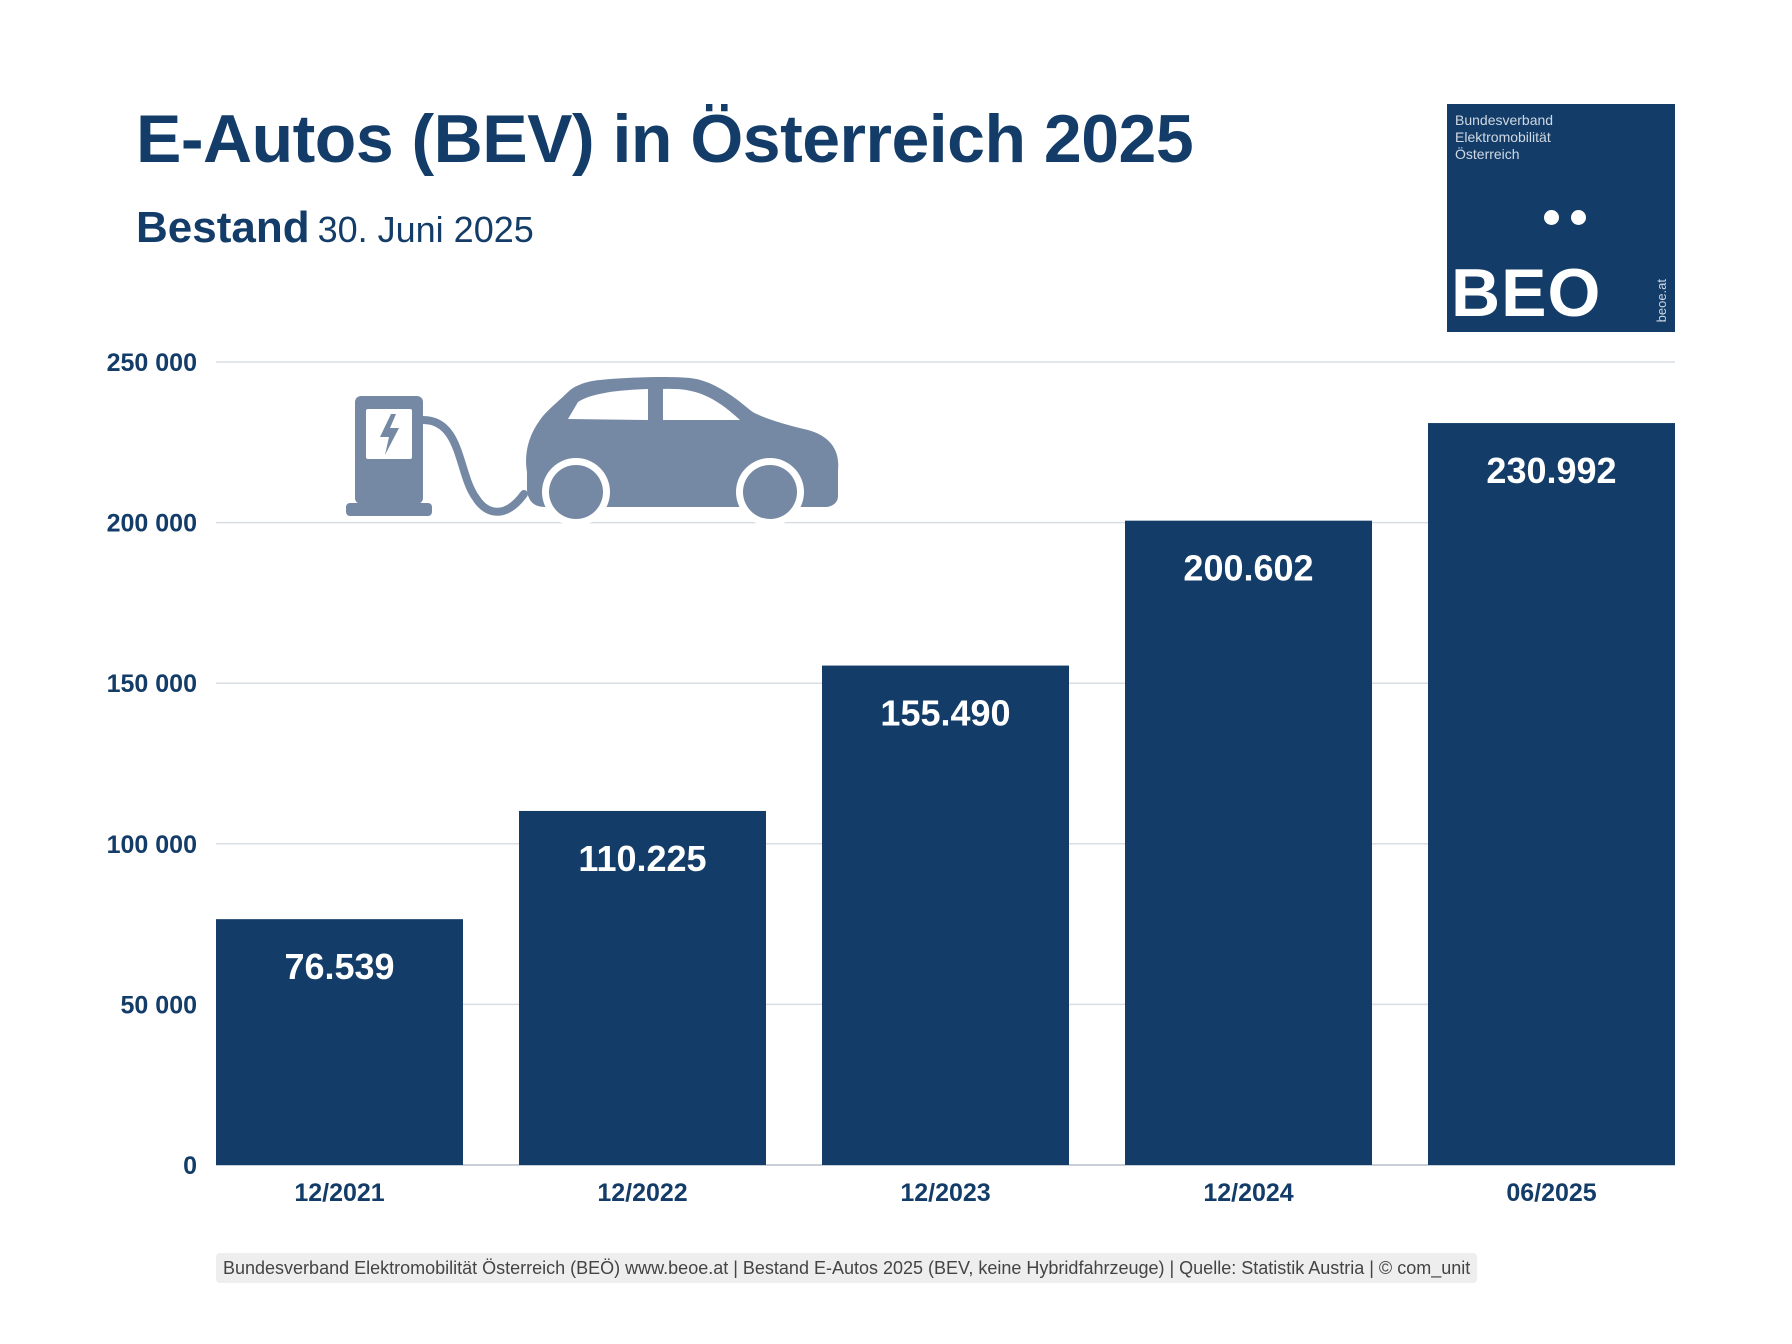  Describe the element at coordinates (152, 764) in the screenshot. I see `y-axis: 0 50 000 100 000 150 000 200 000 250 000` at that location.